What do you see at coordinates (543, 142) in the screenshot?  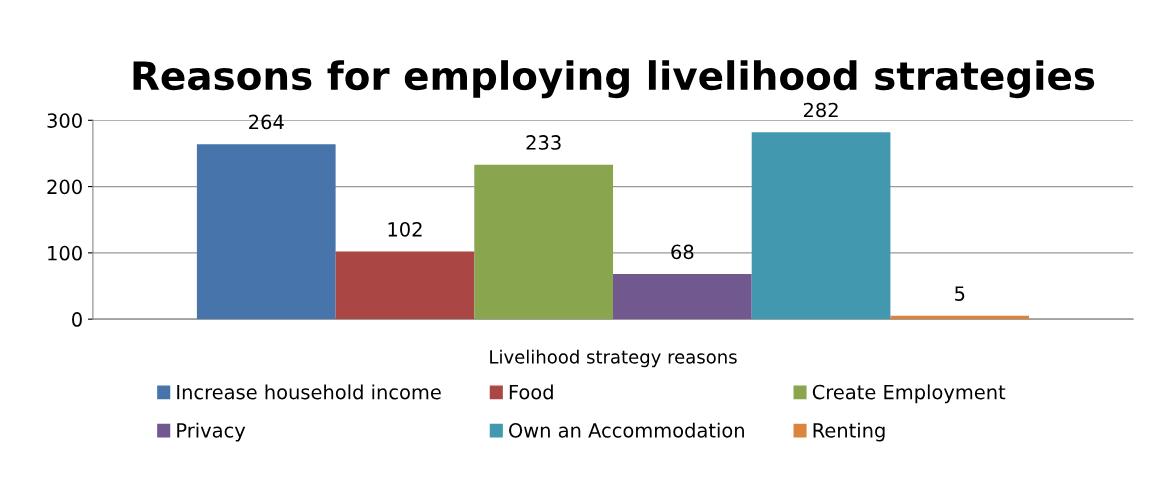 I see `data-label: 233` at bounding box center [543, 142].